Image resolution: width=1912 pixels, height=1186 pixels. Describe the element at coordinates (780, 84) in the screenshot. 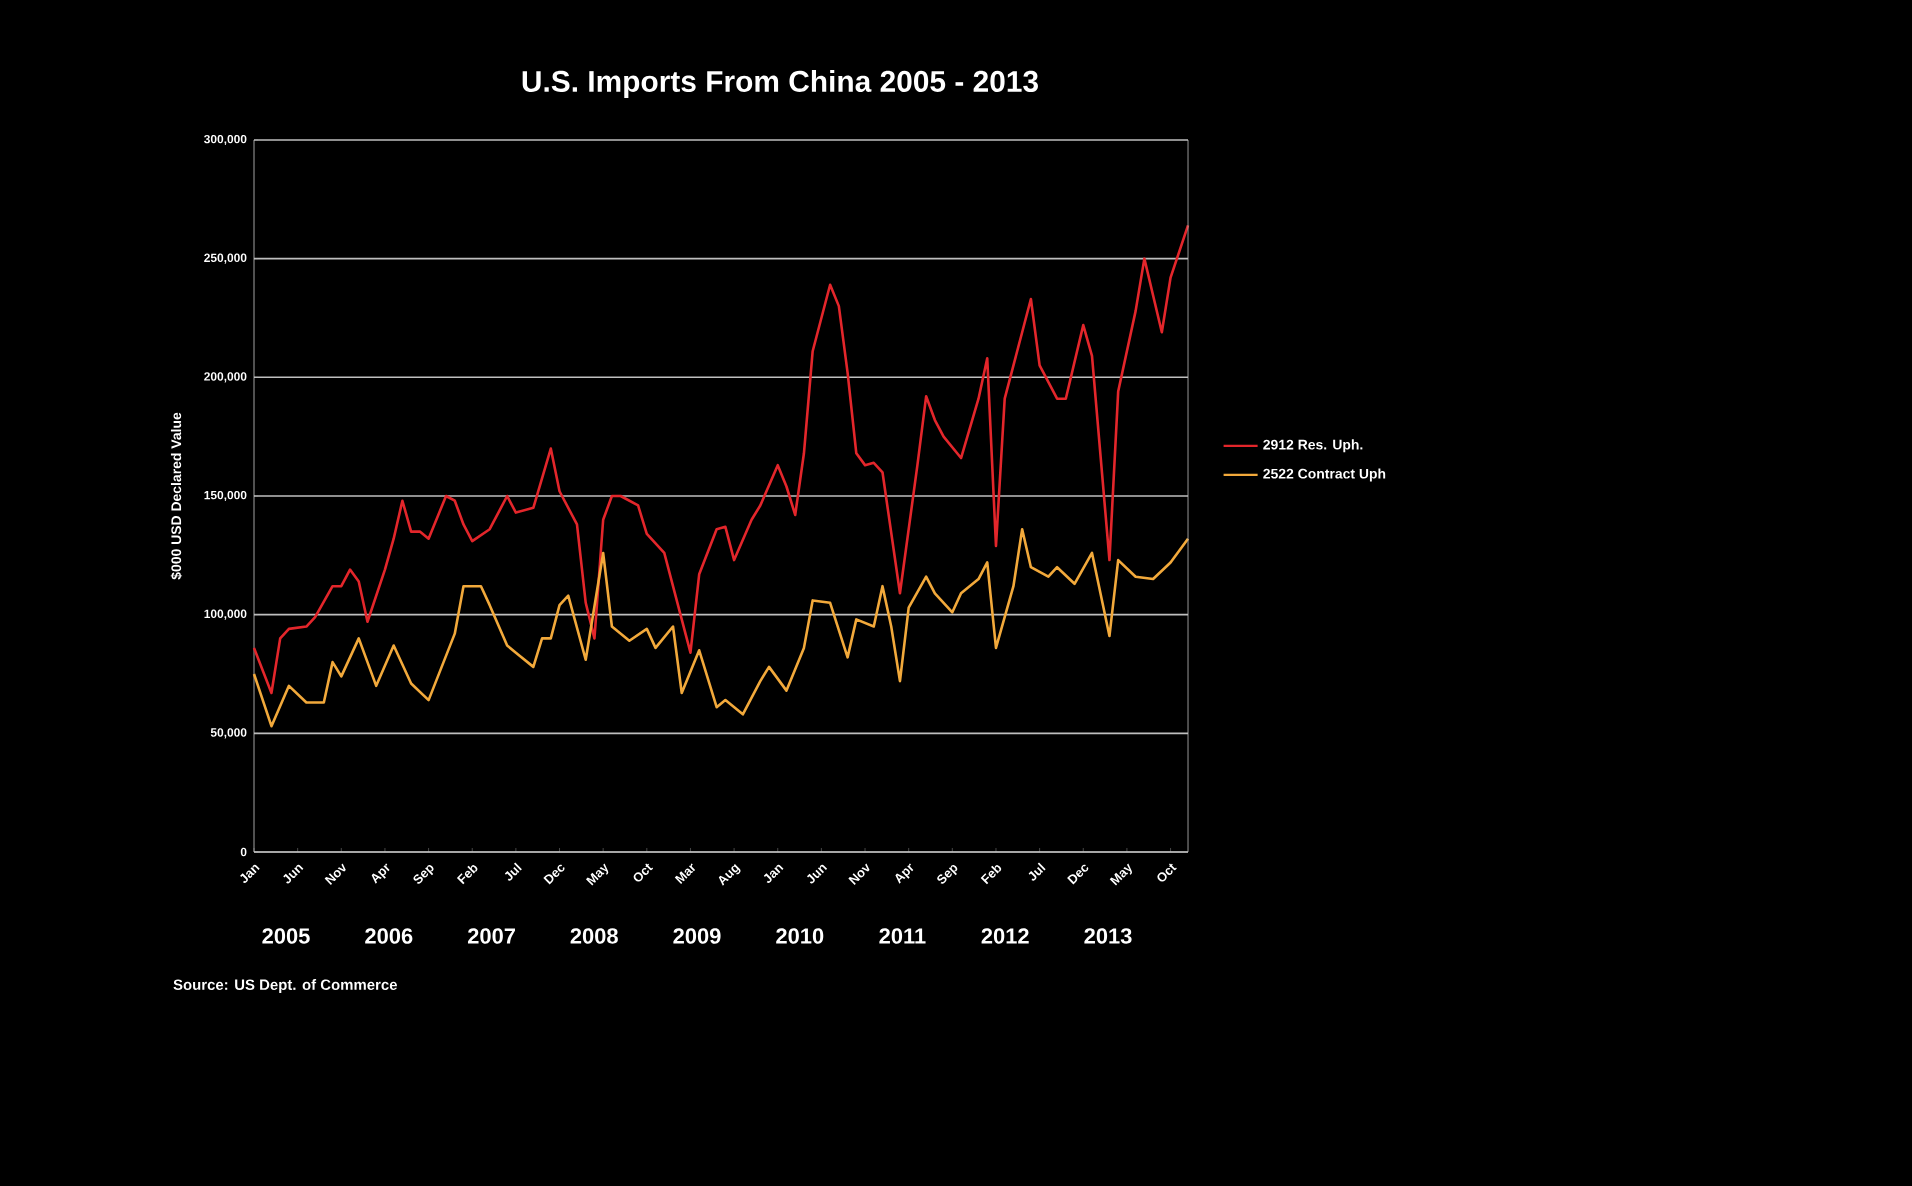

I see `chart-title: U.S. Imports From China 2005 - 2013` at that location.